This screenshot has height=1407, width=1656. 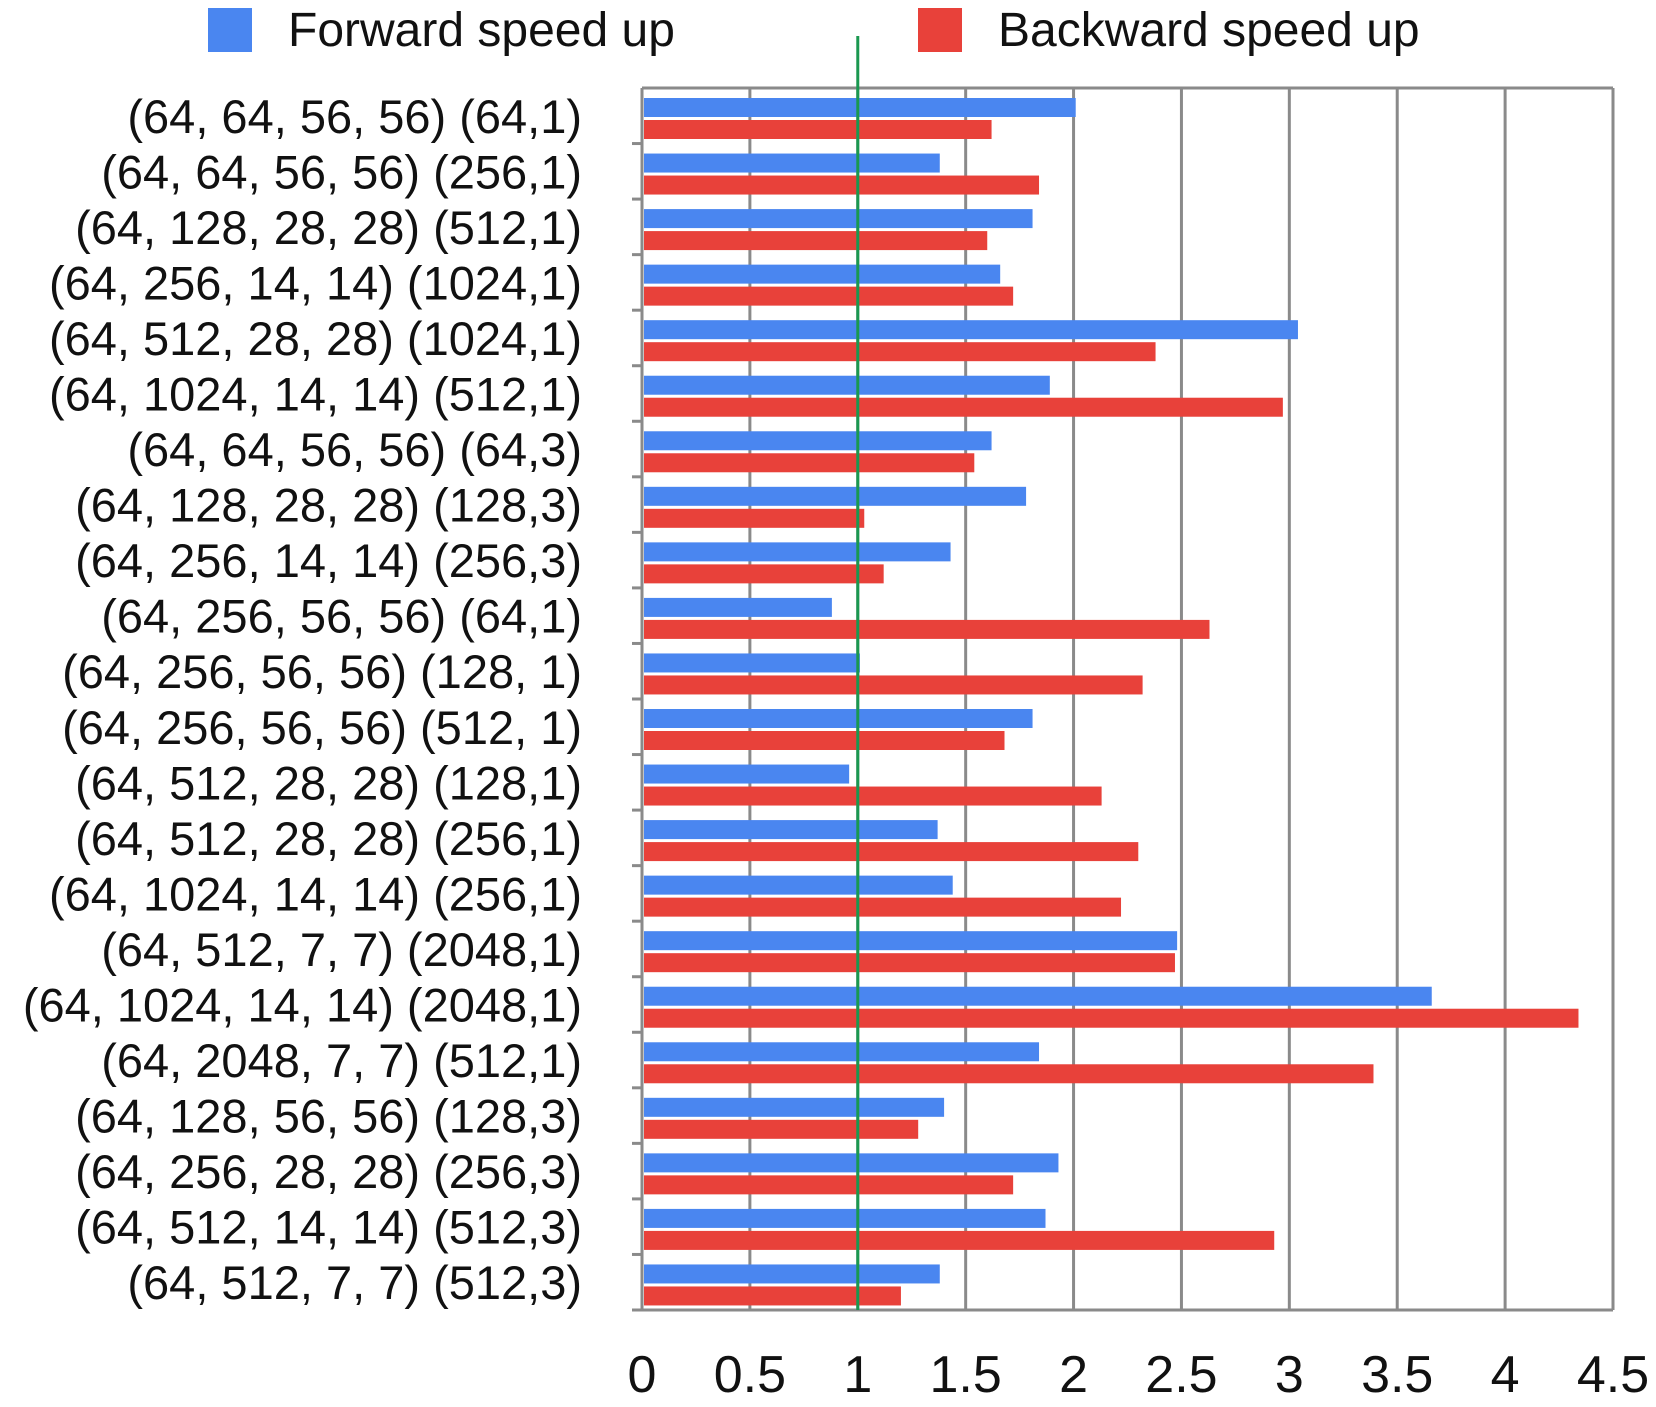 I want to click on y-tick-label: (64, 128, 28, 28) (512,1), so click(x=328, y=227).